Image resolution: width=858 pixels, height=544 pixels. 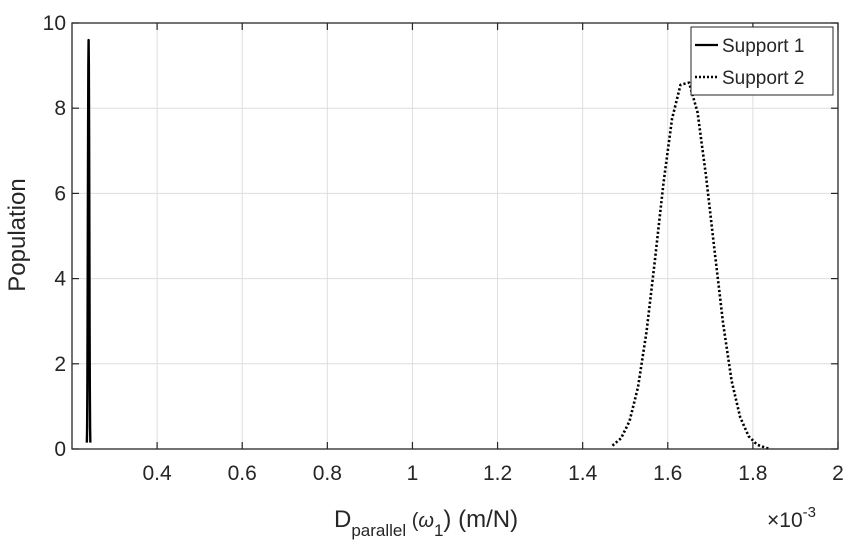 I want to click on x-tick-label: 0.6, so click(x=242, y=473).